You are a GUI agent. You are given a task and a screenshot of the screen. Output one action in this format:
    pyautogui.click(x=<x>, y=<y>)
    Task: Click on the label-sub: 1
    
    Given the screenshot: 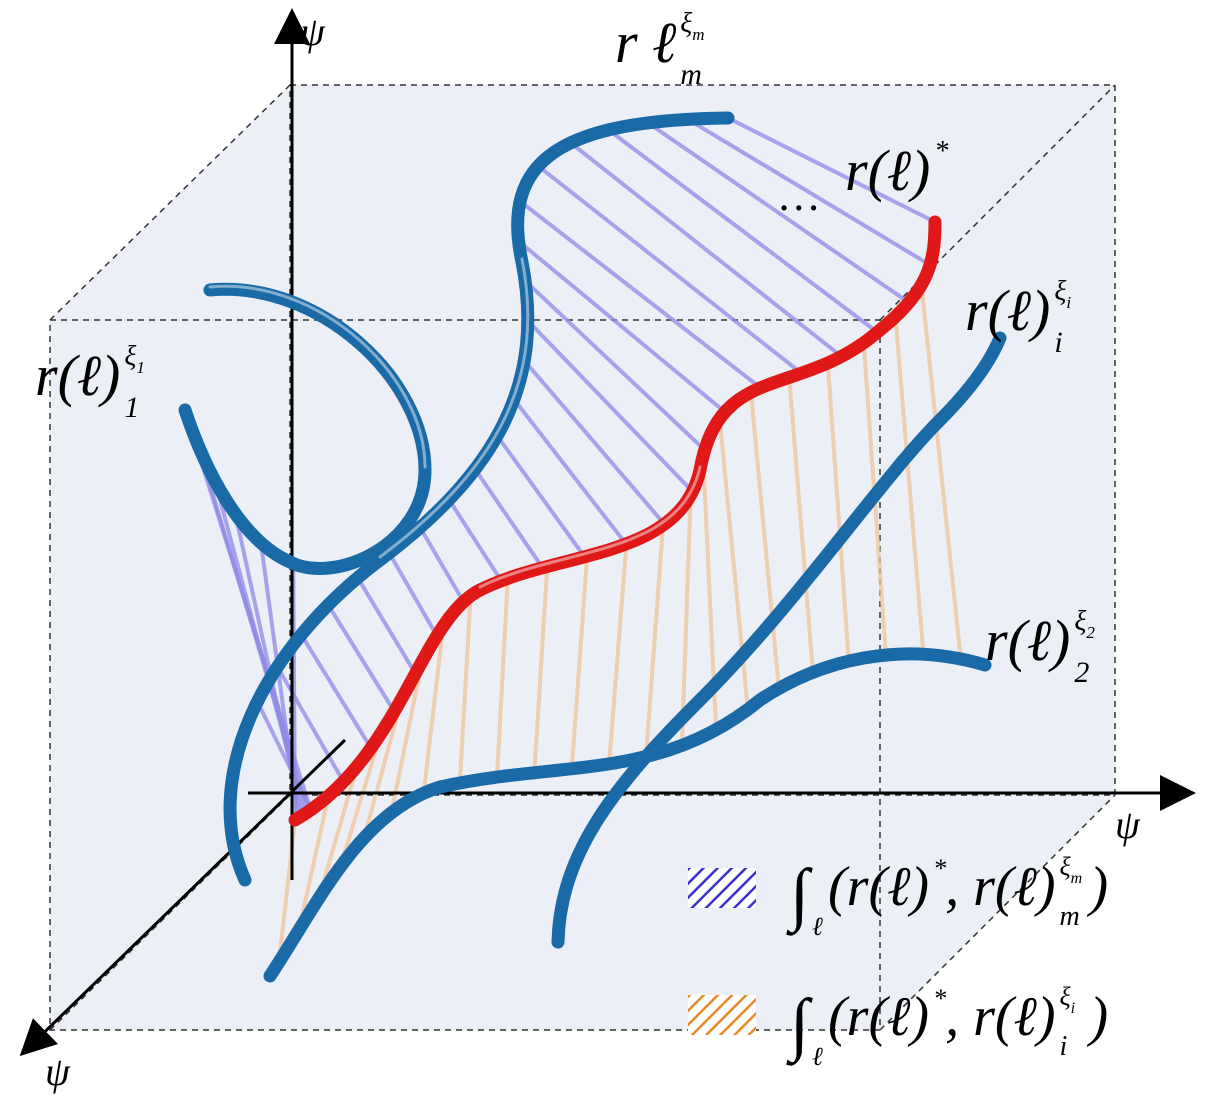 What is the action you would take?
    pyautogui.click(x=131, y=407)
    